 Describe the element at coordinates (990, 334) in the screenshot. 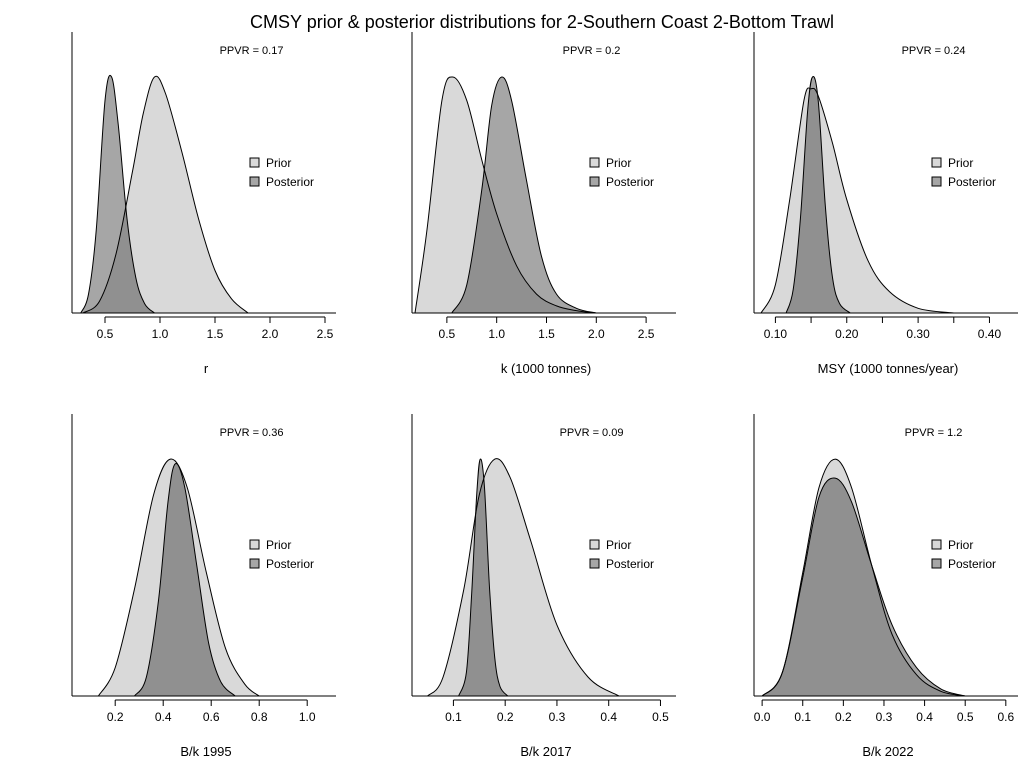

I see `x-tick-label: 0.40` at that location.